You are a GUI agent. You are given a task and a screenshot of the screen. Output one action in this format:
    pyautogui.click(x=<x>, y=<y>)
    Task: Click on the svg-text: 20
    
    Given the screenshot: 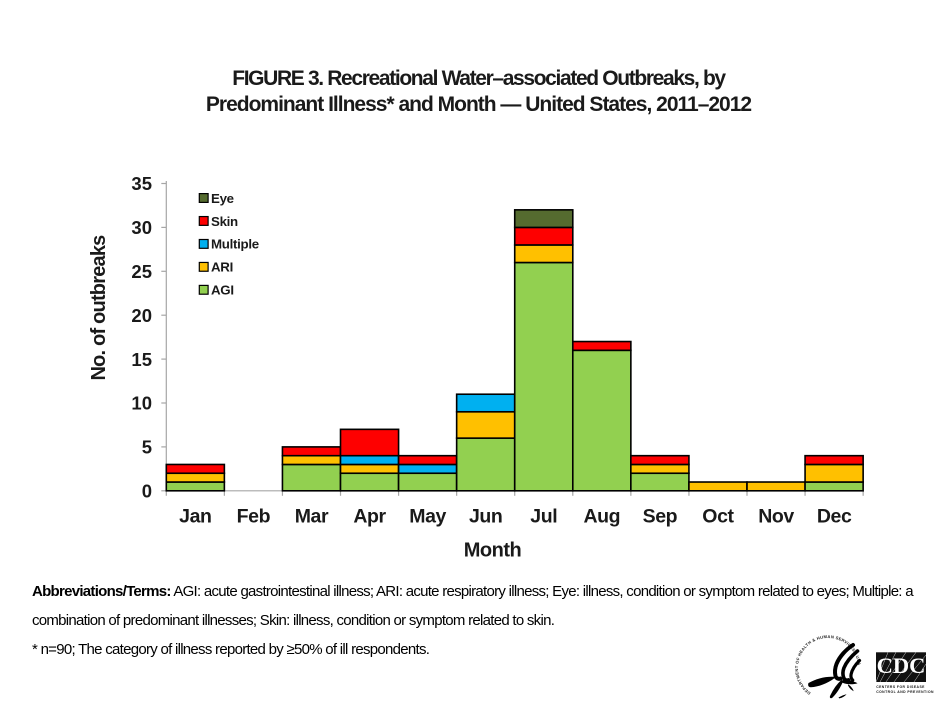 What is the action you would take?
    pyautogui.click(x=141, y=315)
    